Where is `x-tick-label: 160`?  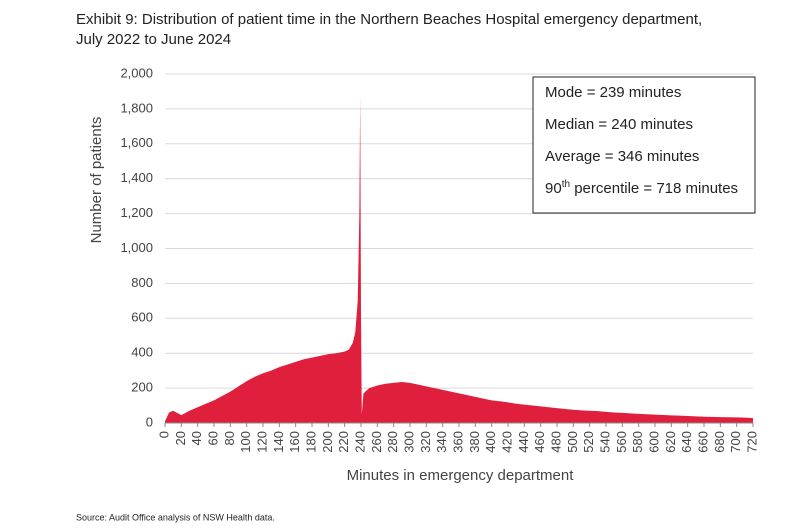 x-tick-label: 160 is located at coordinates (294, 442).